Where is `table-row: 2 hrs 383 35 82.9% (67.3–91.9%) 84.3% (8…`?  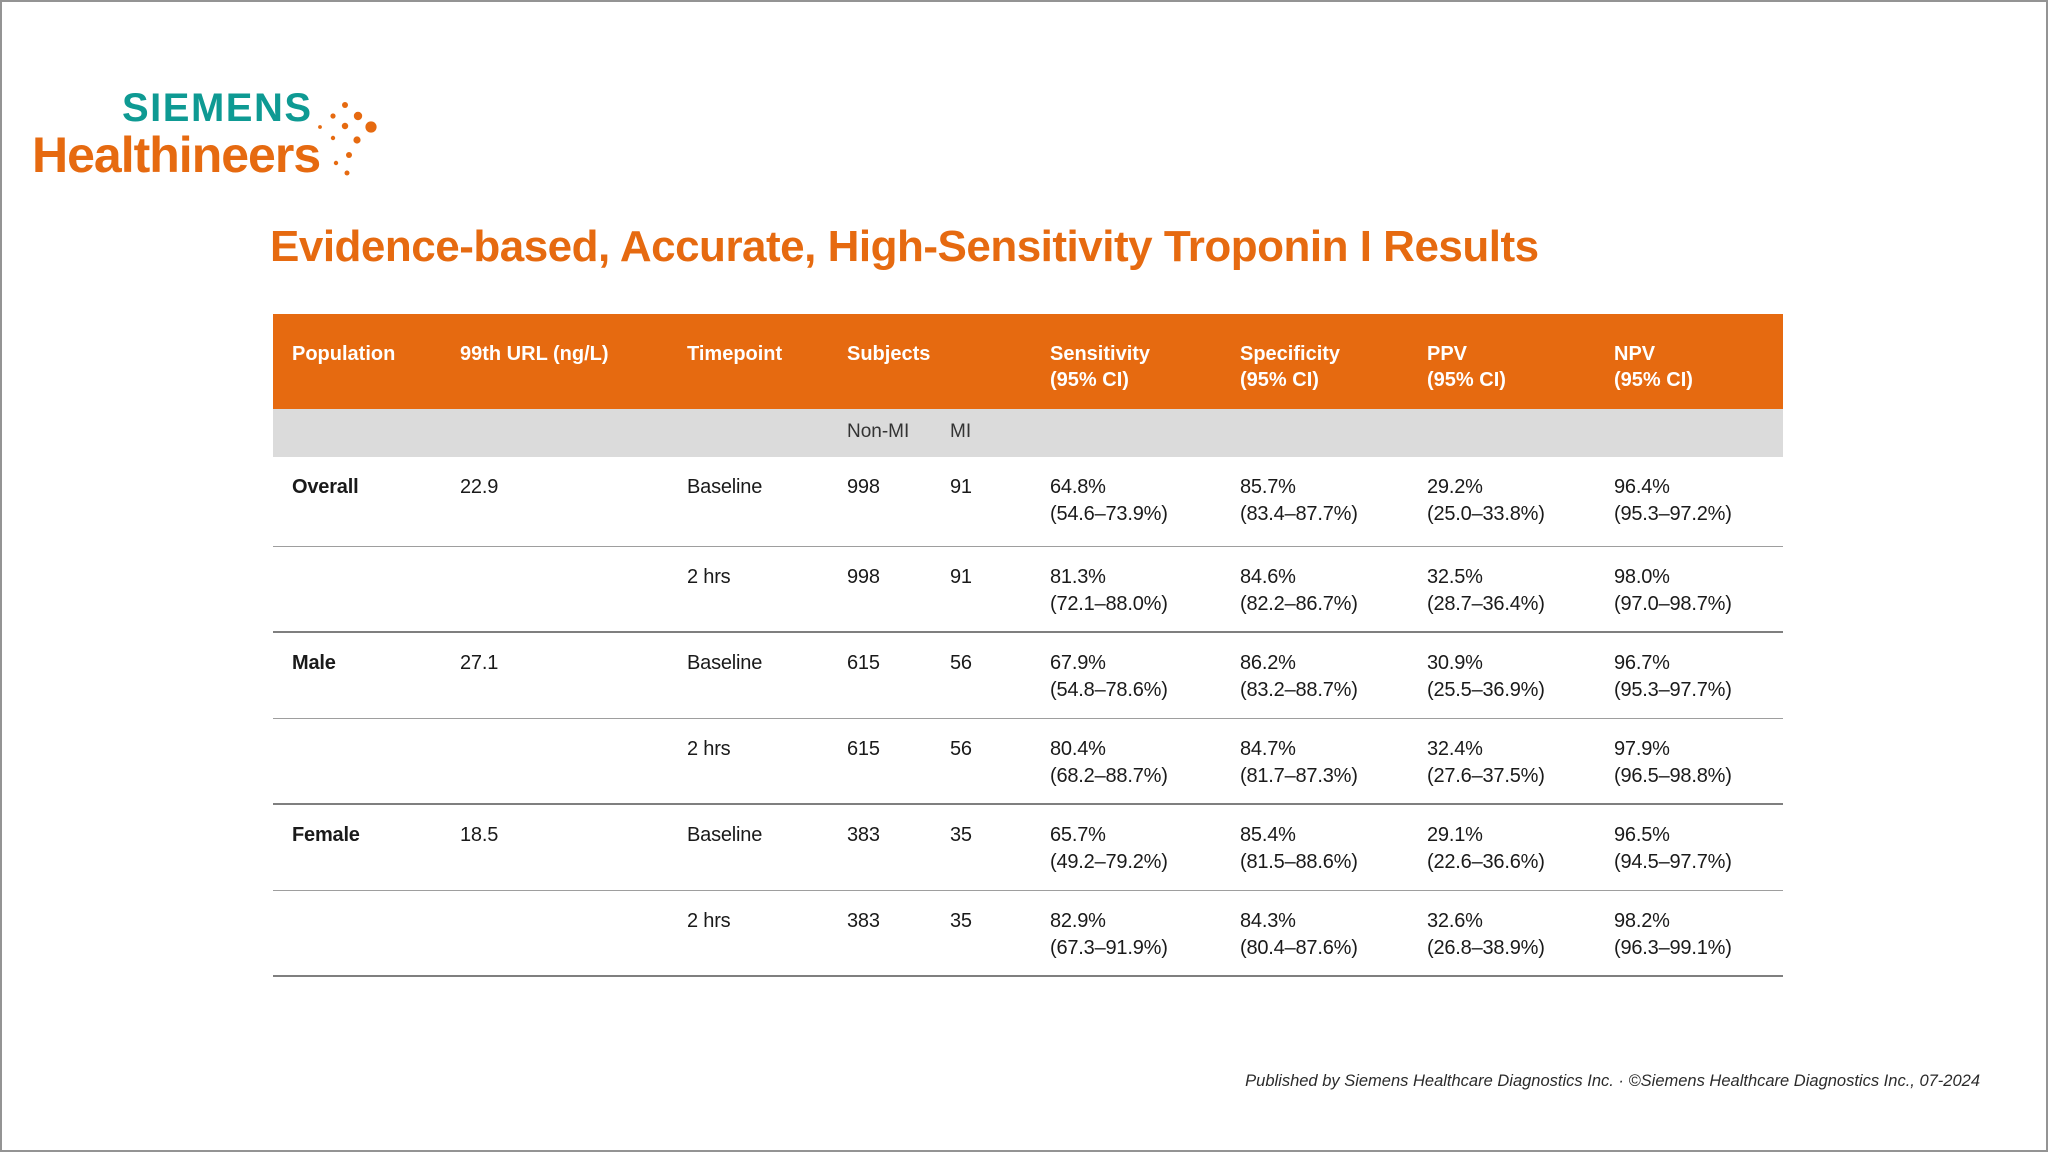
table-row: 2 hrs 383 35 82.9% (67.3–91.9%) 84.3% (8… is located at coordinates (1028, 934).